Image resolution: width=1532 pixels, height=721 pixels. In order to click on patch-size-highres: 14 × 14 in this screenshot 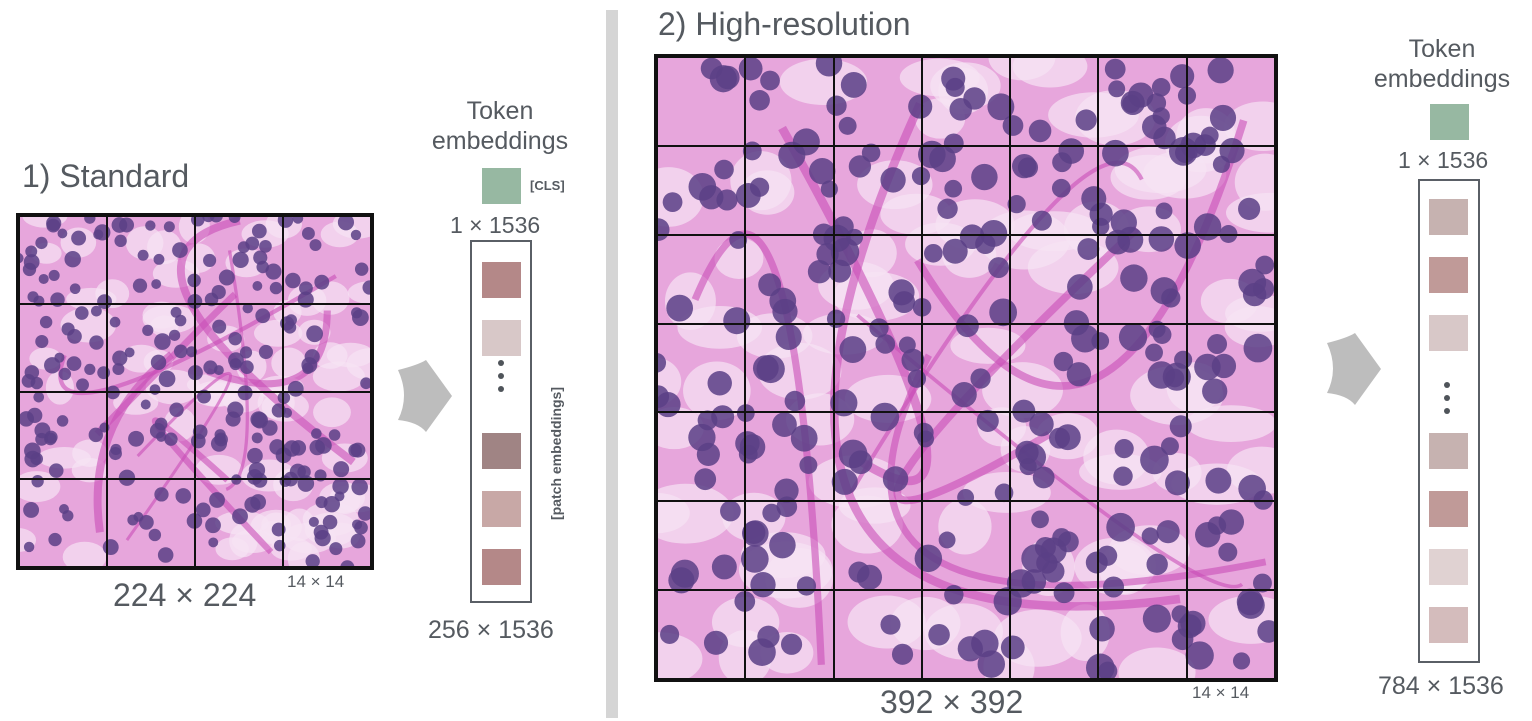, I will do `click(1221, 692)`.